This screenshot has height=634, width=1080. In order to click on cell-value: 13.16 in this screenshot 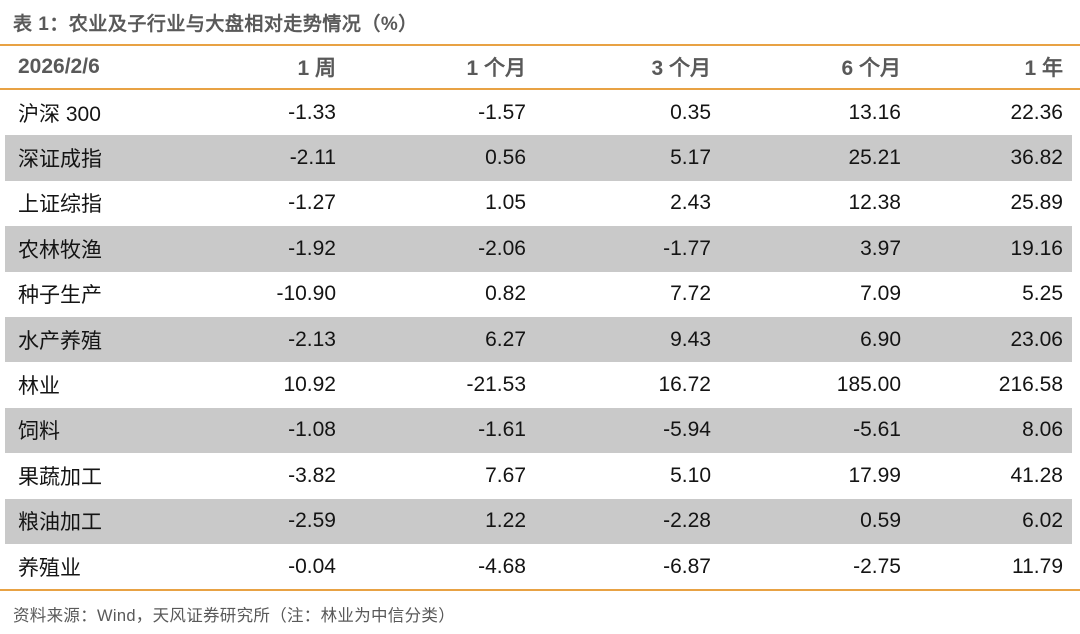, I will do `click(874, 112)`.